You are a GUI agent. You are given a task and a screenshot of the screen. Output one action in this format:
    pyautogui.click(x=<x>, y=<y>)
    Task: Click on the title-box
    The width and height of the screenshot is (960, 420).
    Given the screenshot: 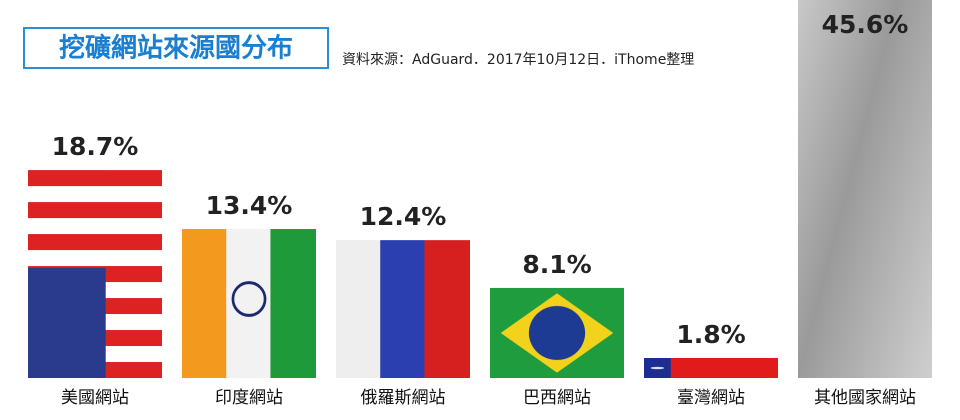 What is the action you would take?
    pyautogui.click(x=176, y=48)
    